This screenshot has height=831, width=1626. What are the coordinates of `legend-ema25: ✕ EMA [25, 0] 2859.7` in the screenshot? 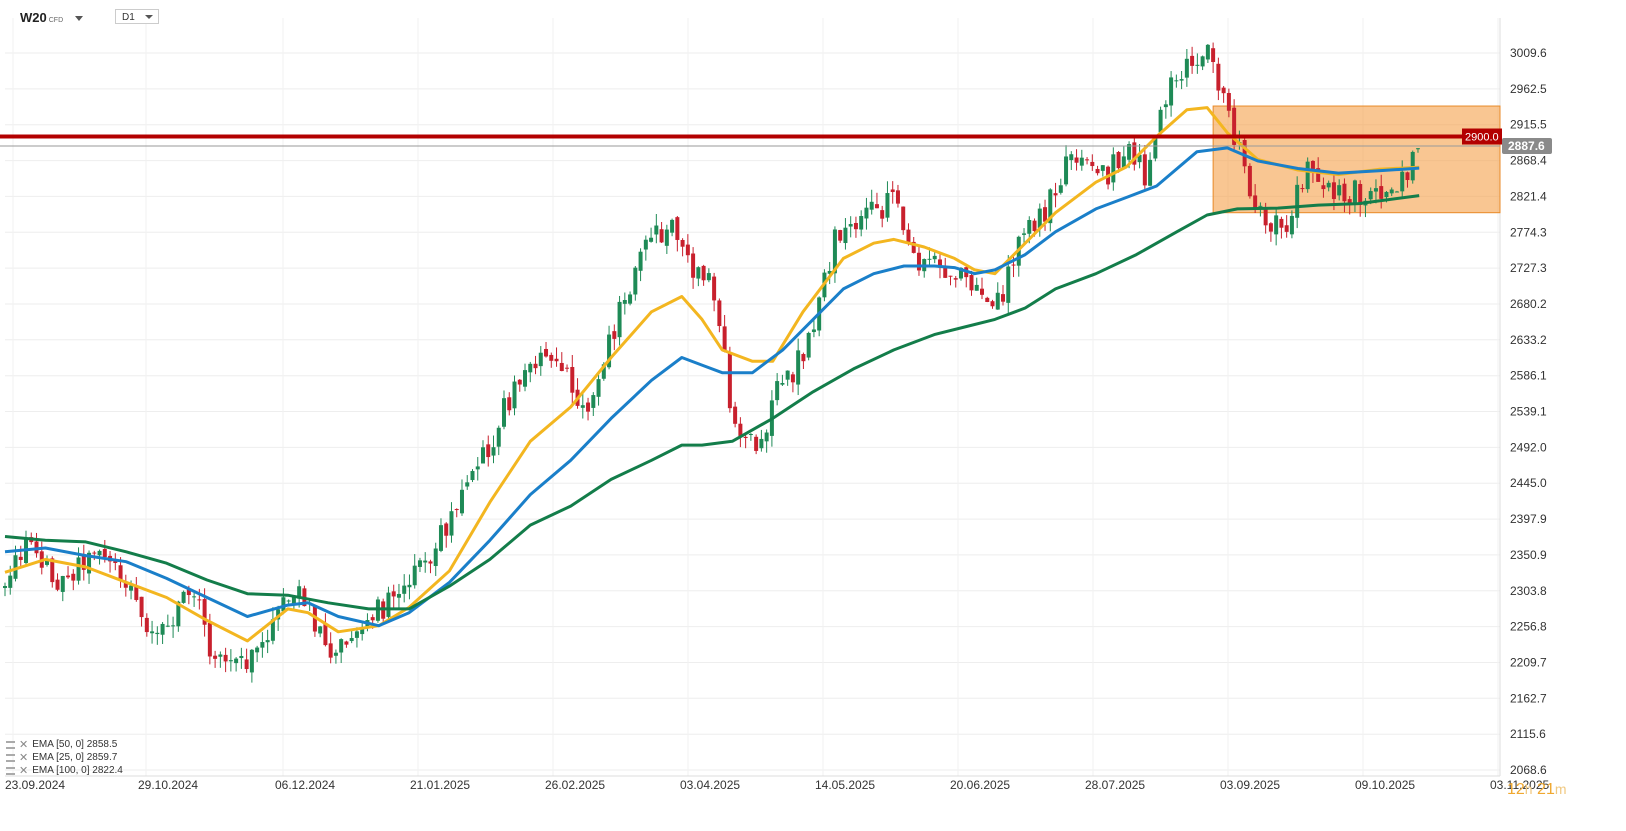 It's located at (61, 757).